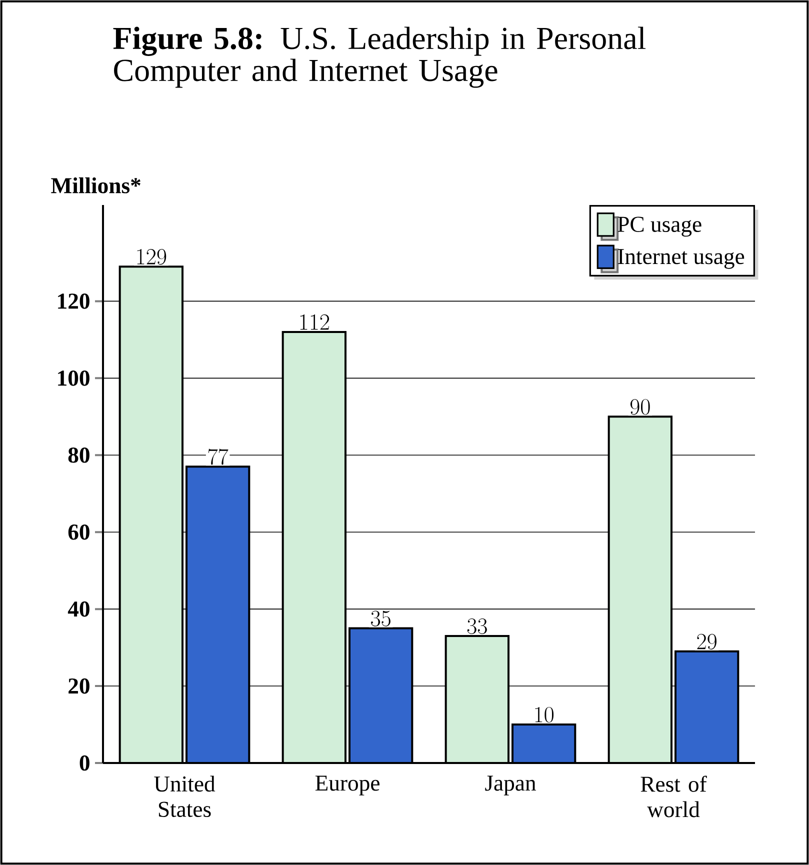  I want to click on legend-label: Internet usage, so click(681, 259).